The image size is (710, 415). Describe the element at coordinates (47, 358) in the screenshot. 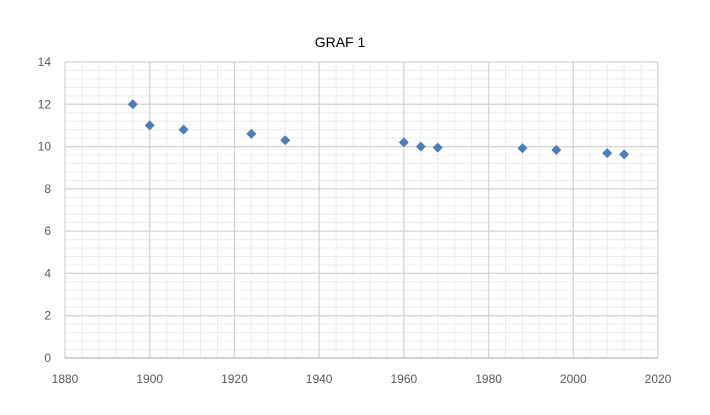

I see `y-tick-label: 0` at that location.